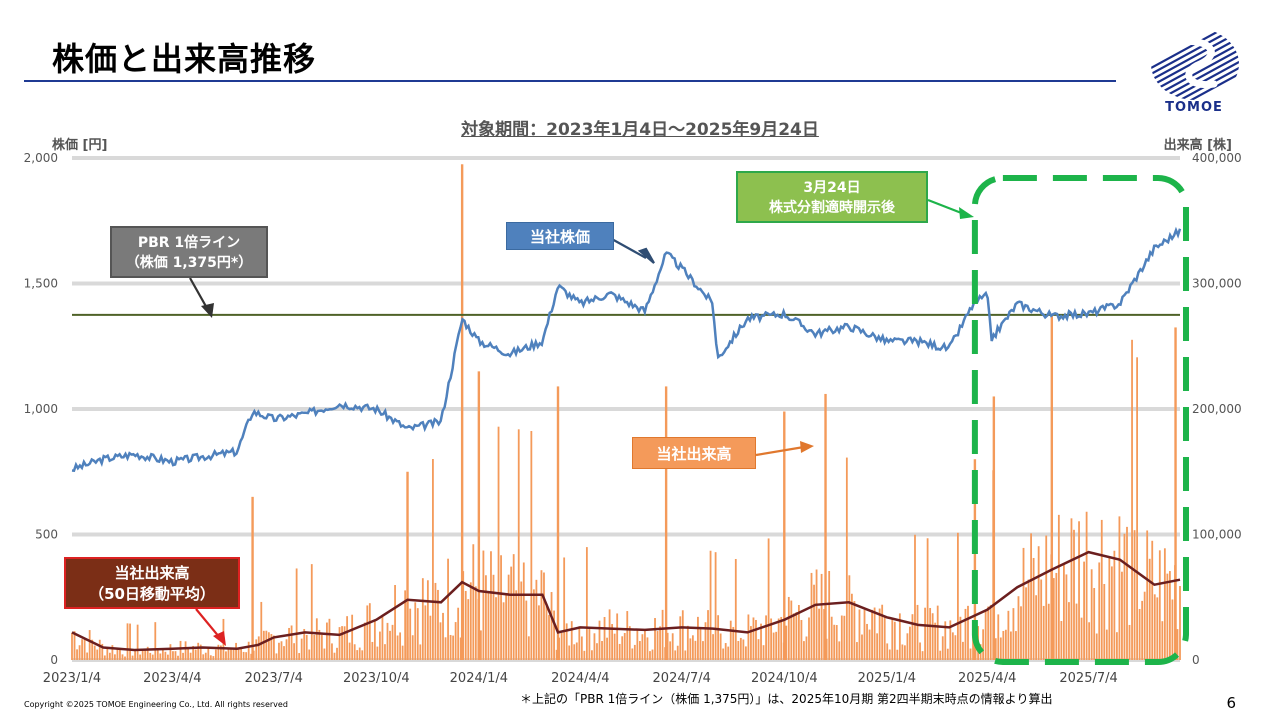  I want to click on ma-label-line1: 当社出来高, so click(152, 573).